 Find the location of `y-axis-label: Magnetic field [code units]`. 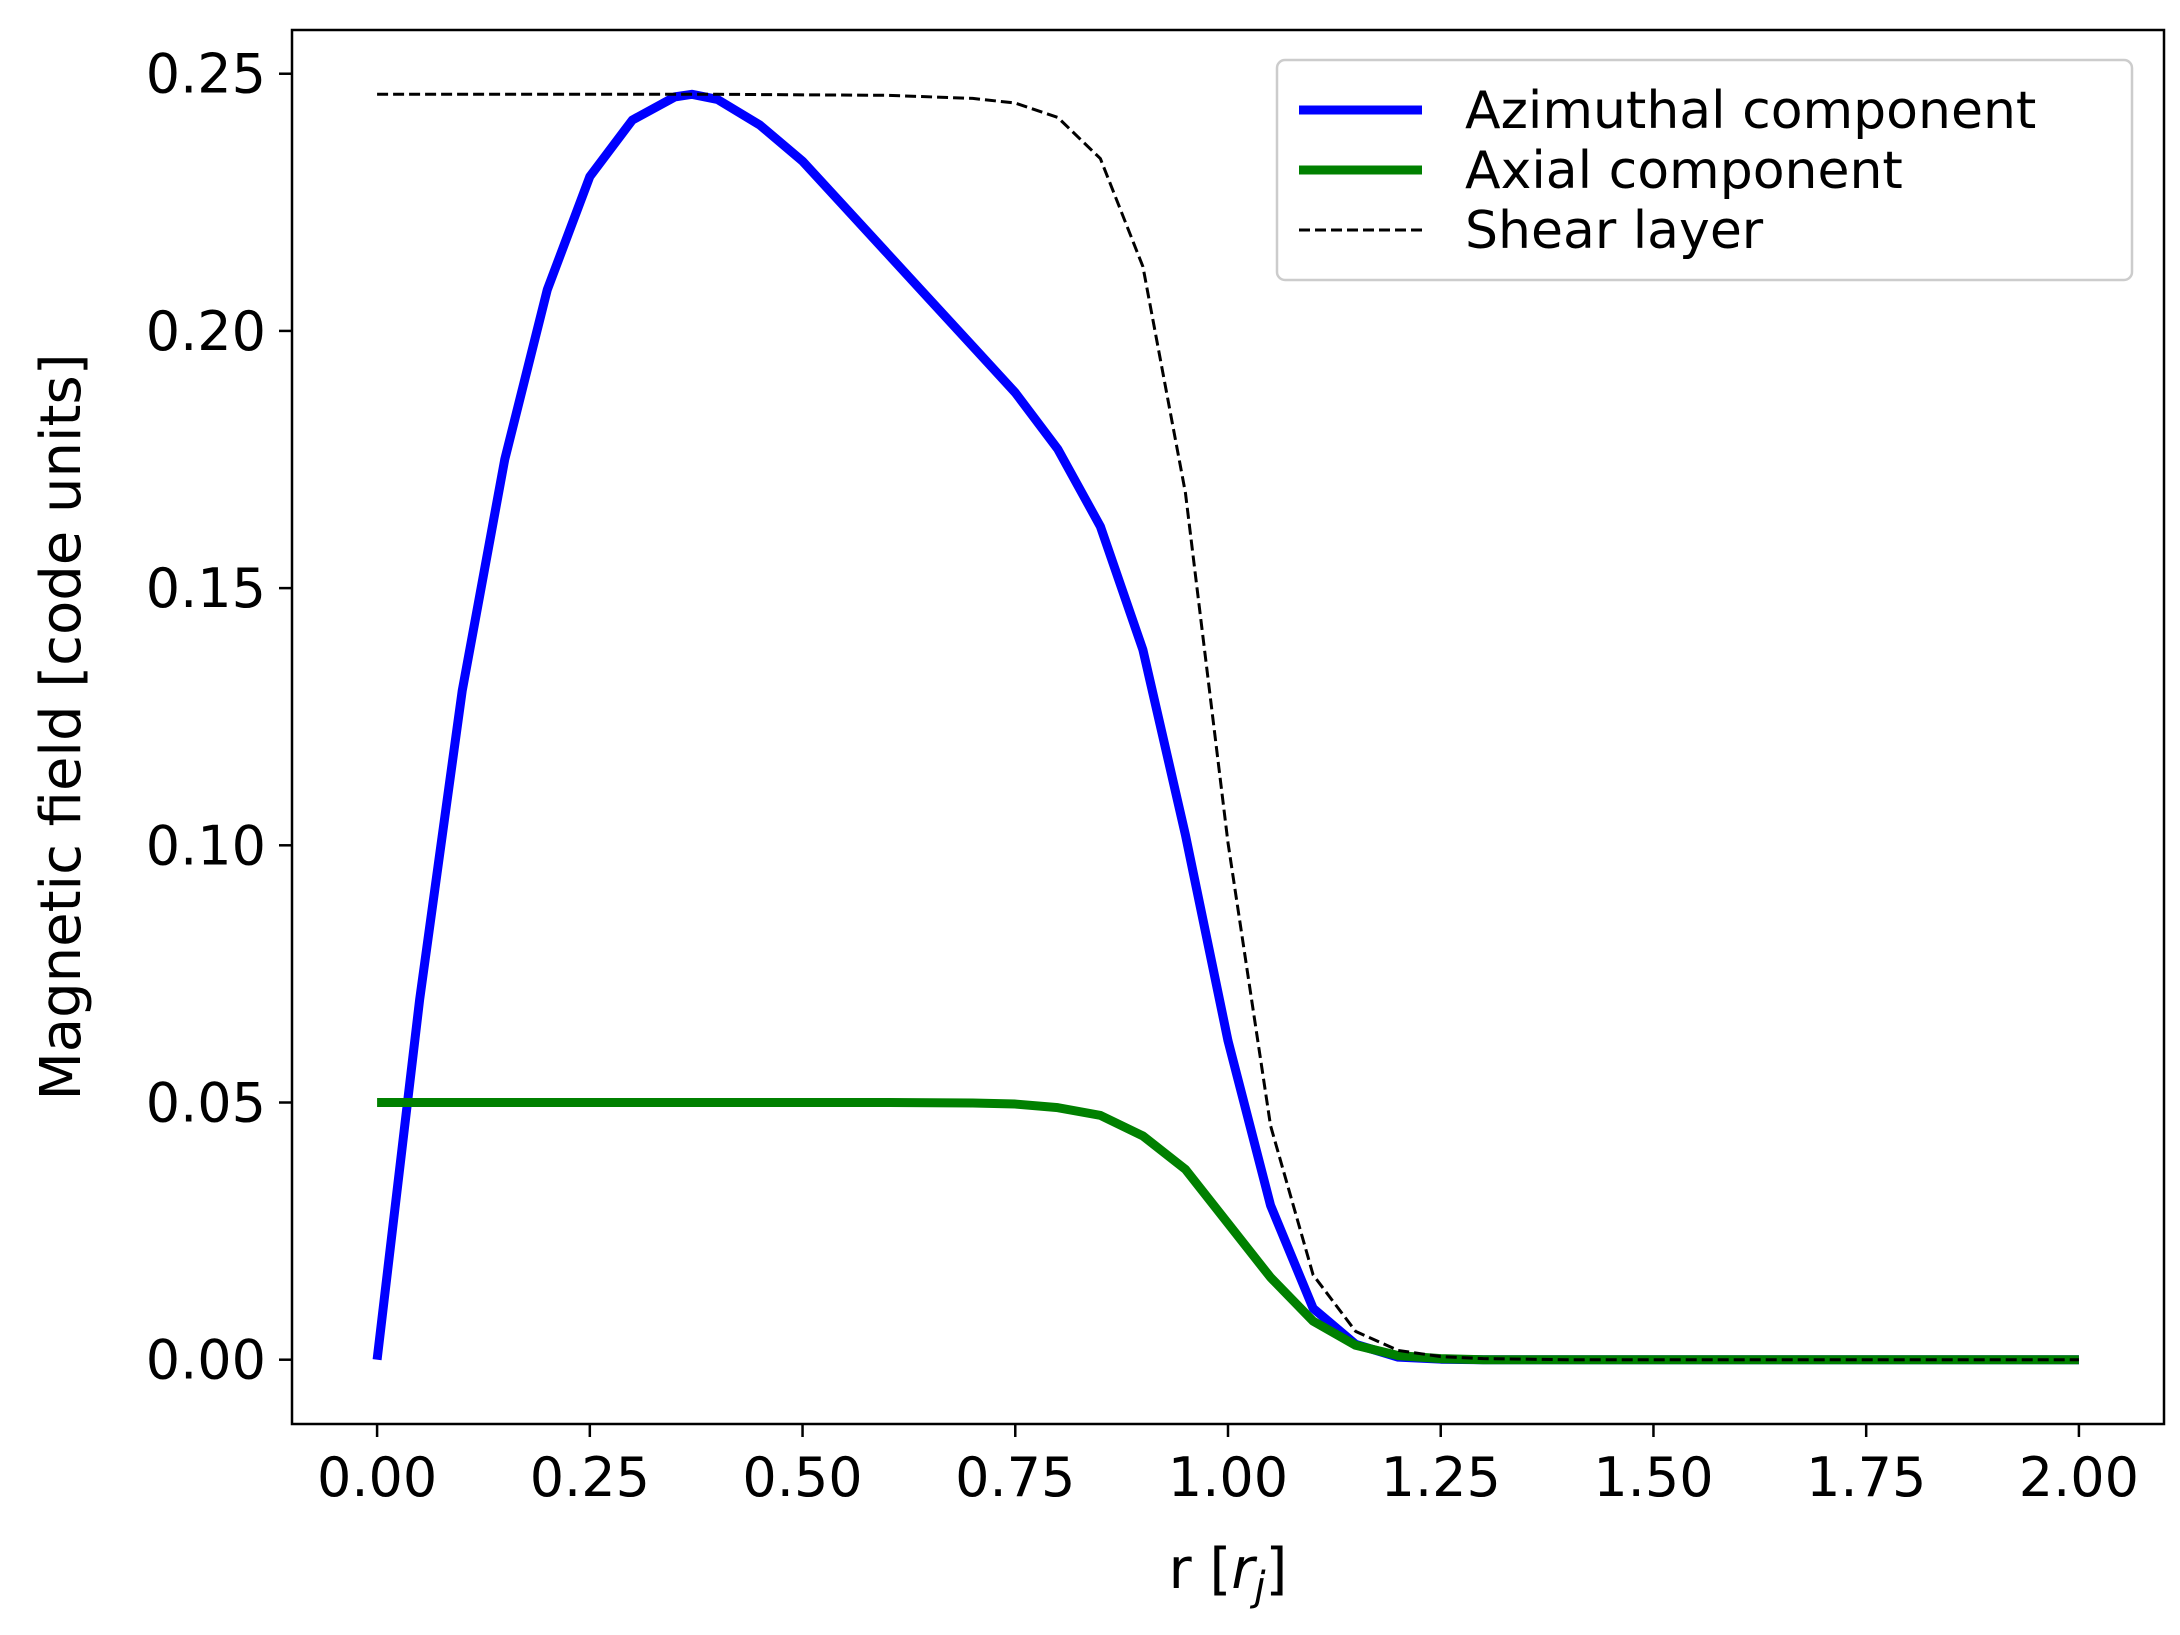

y-axis-label: Magnetic field [code units] is located at coordinates (61, 726).